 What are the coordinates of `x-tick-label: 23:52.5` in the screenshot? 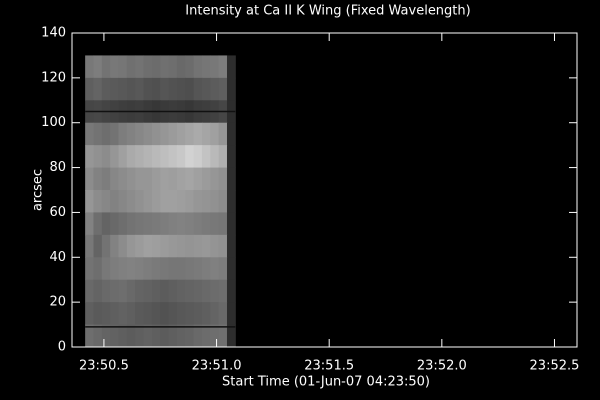 It's located at (555, 366).